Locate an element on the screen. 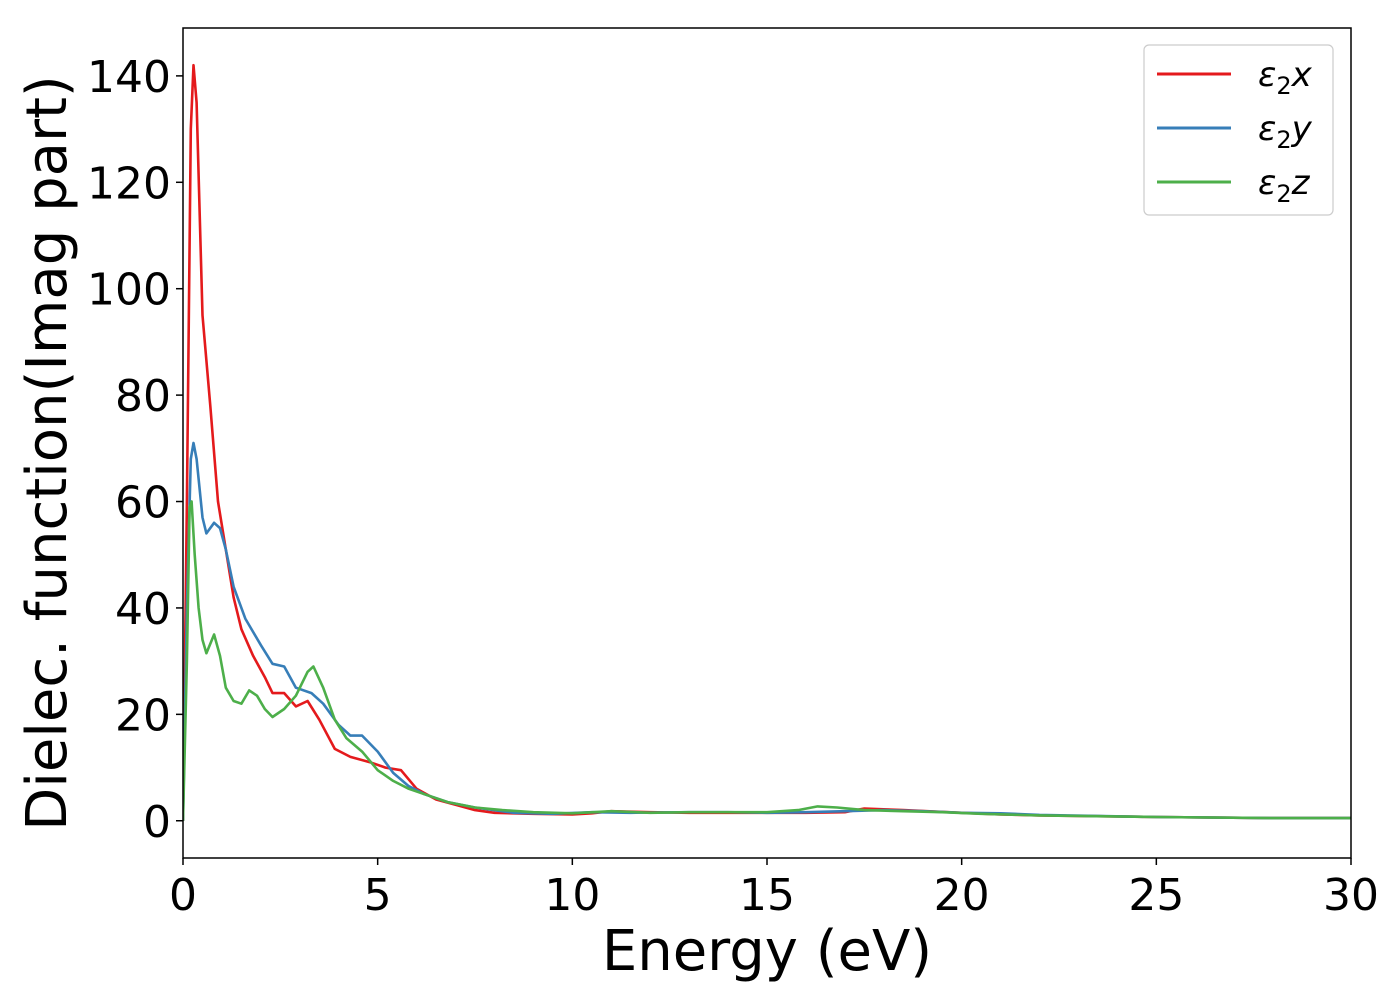  y-tick-label: 140 is located at coordinates (129, 77).